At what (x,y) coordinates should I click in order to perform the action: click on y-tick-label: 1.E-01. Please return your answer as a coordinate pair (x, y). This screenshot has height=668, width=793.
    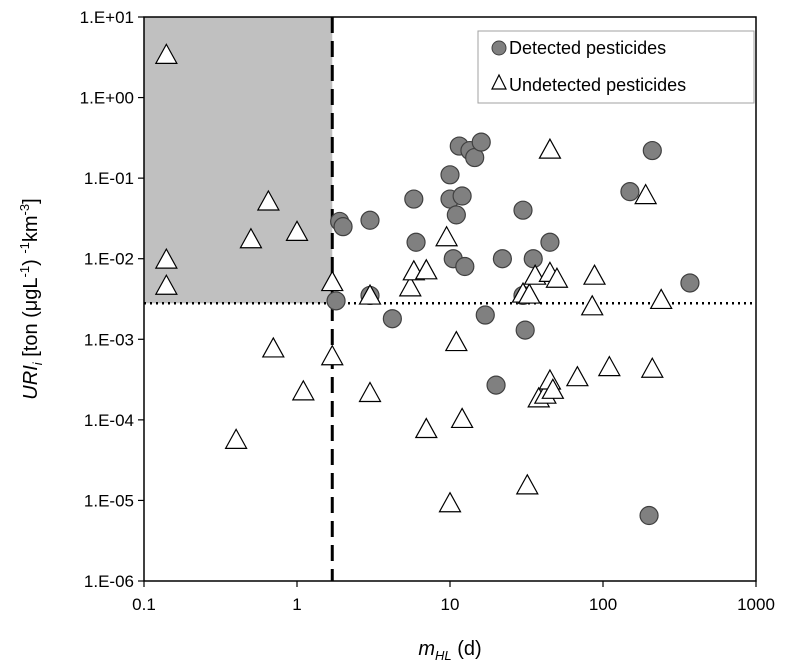
    Looking at the image, I should click on (109, 178).